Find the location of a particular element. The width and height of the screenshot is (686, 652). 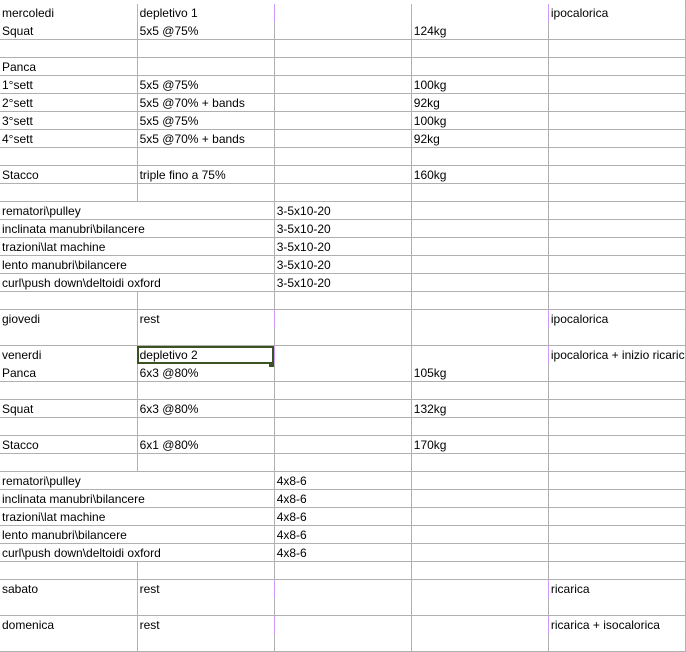

accessory-exercise-cell: lento manubri\bilancere is located at coordinates (137, 534).